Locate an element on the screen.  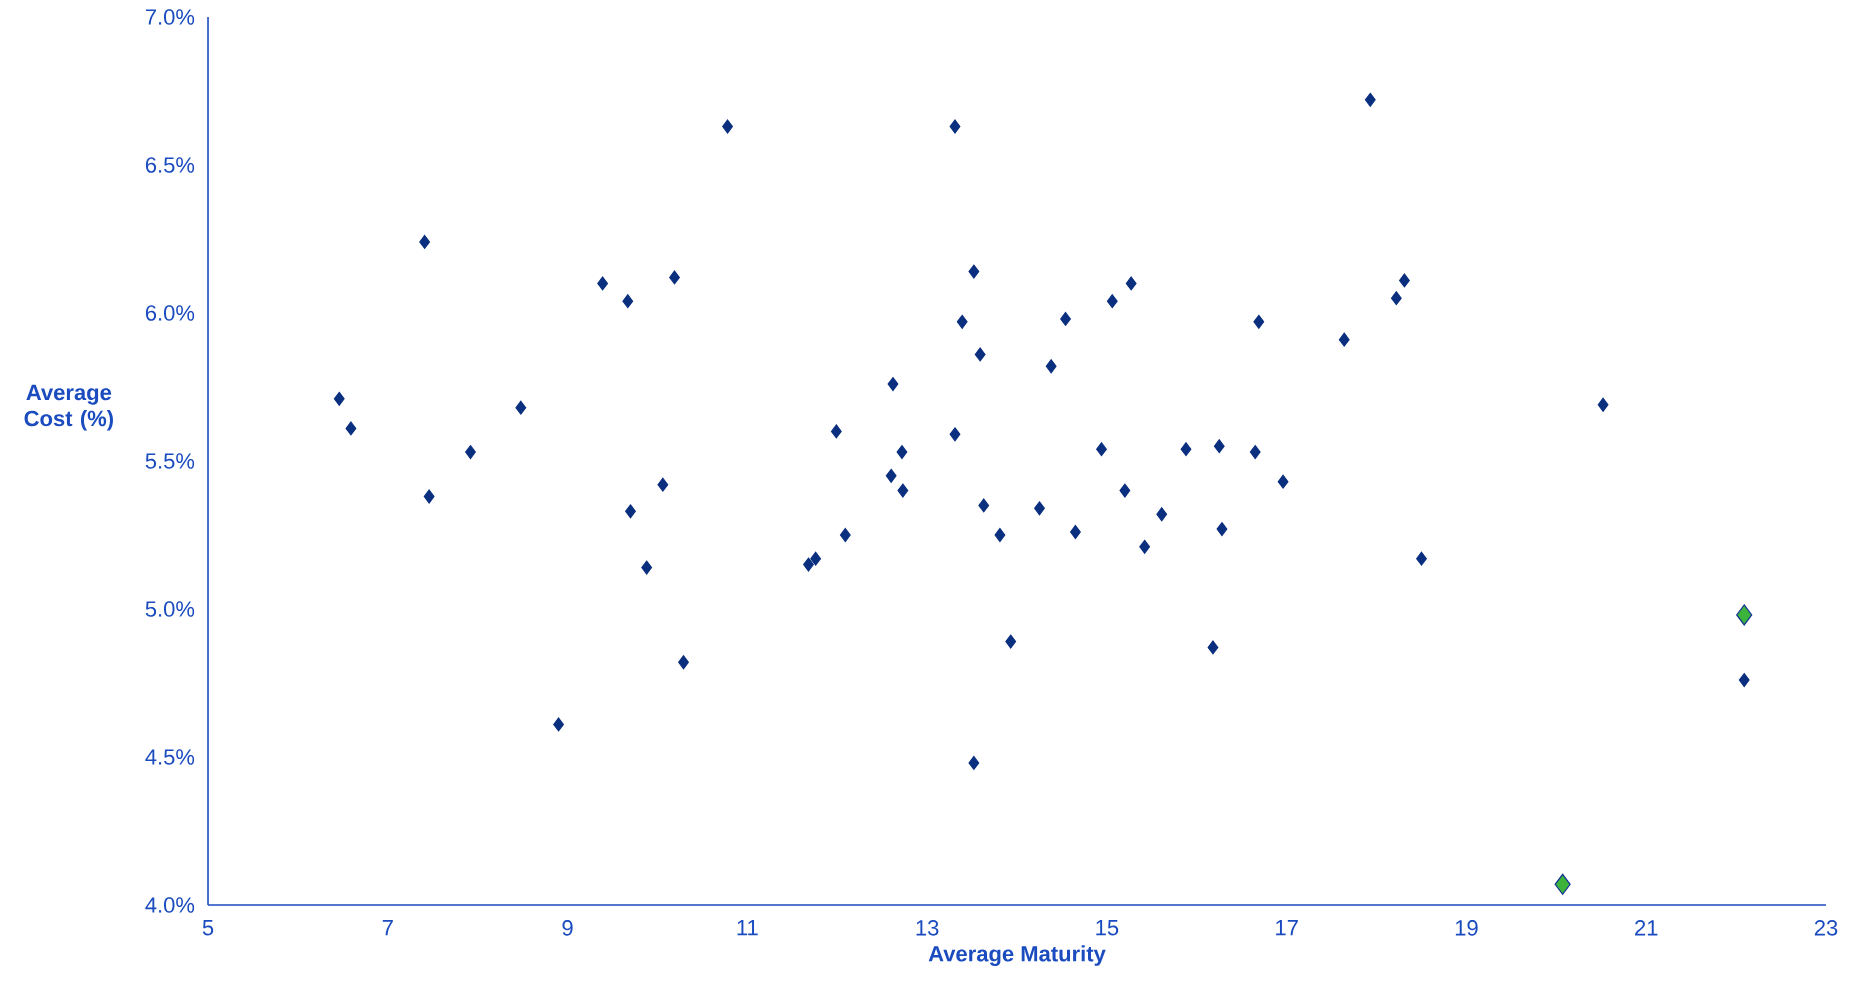
x-tick-label: 7 is located at coordinates (387, 928).